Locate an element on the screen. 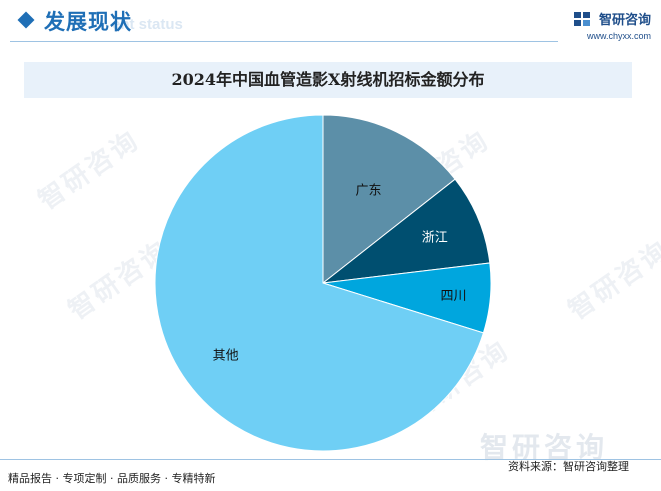  section-title: 发展现状 is located at coordinates (88, 22).